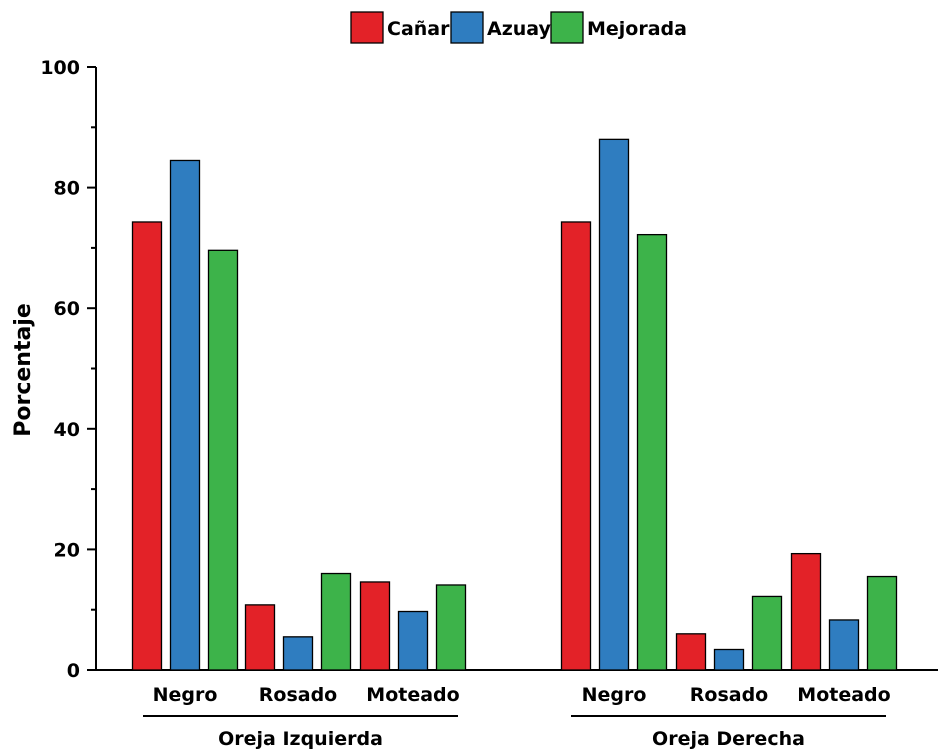 The height and width of the screenshot is (752, 946). I want to click on y-tick-label: 100, so click(60, 68).